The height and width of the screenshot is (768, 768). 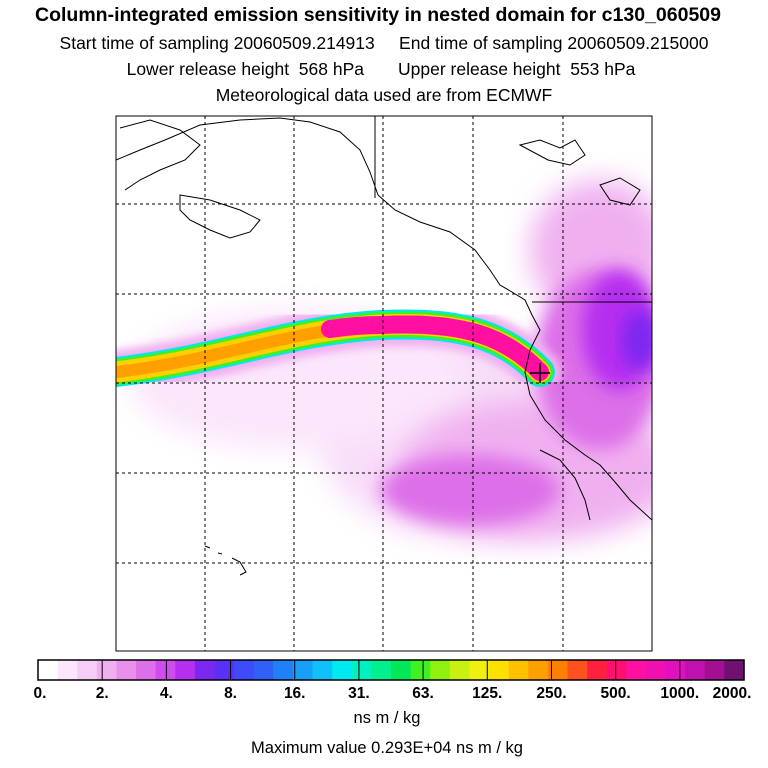 I want to click on colorbar-tick-label: 250., so click(x=551, y=693).